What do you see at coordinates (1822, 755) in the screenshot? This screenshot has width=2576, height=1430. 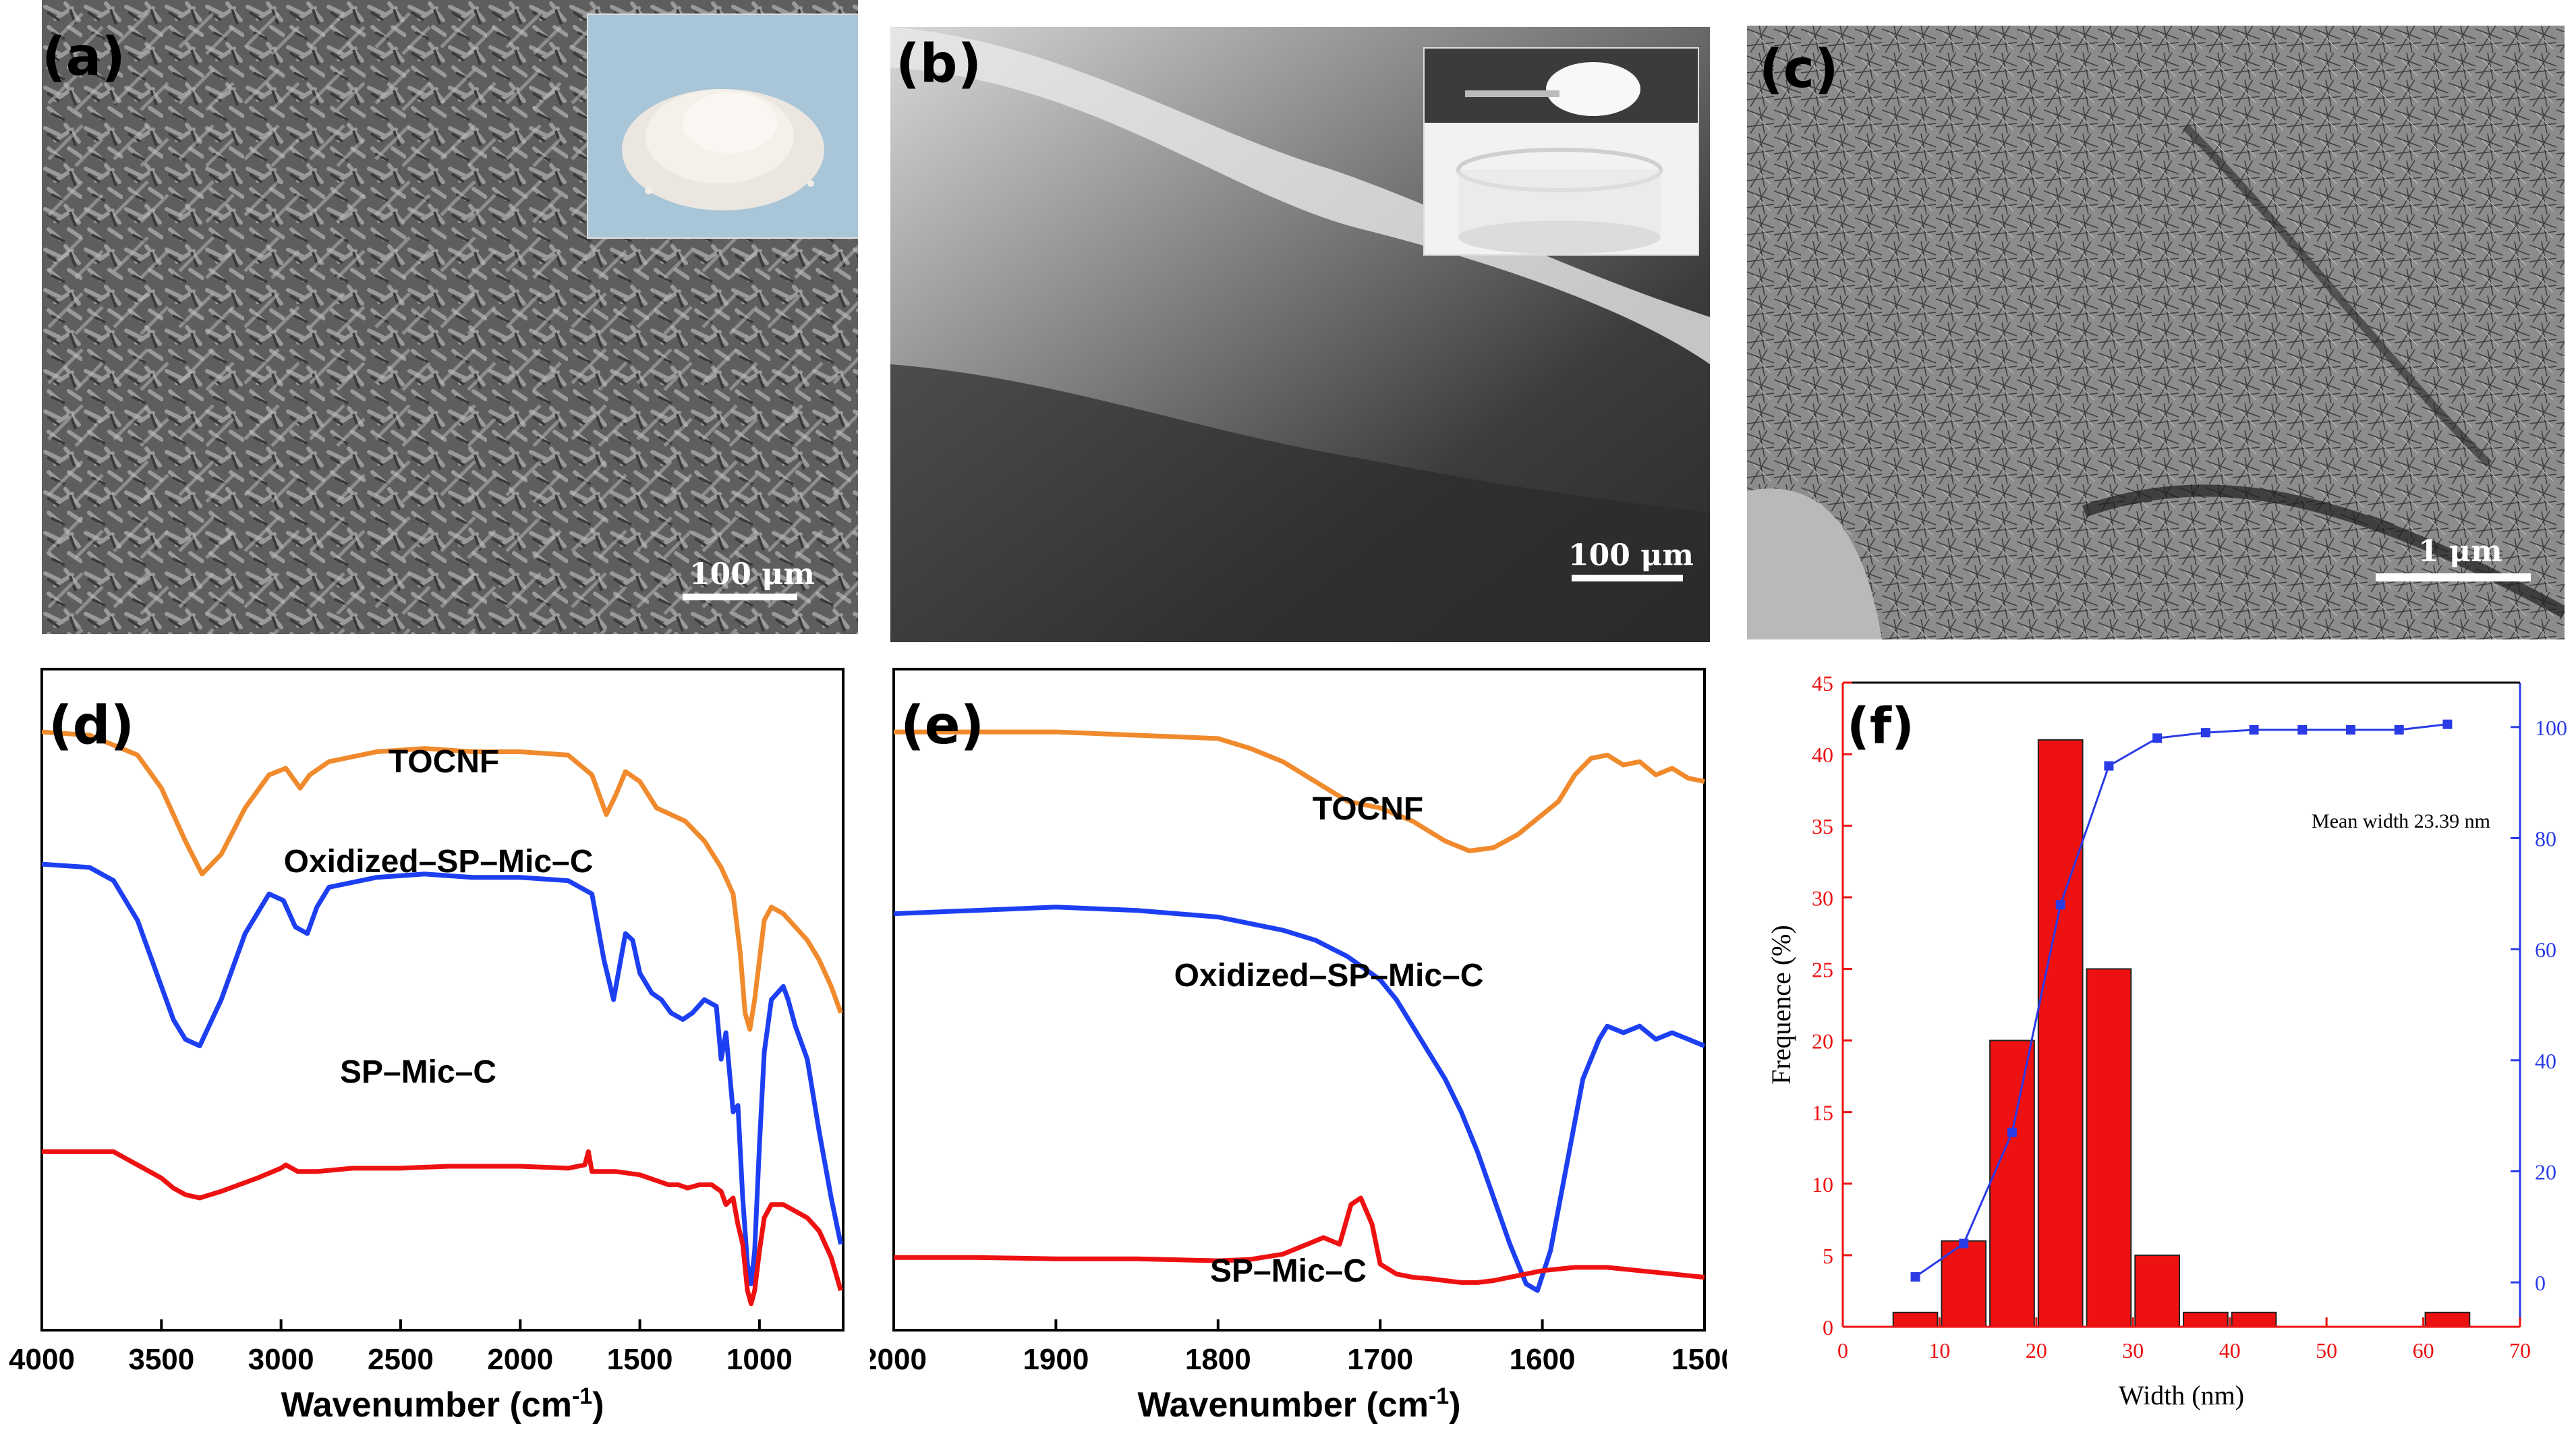 I see `y-tick-label: 40` at bounding box center [1822, 755].